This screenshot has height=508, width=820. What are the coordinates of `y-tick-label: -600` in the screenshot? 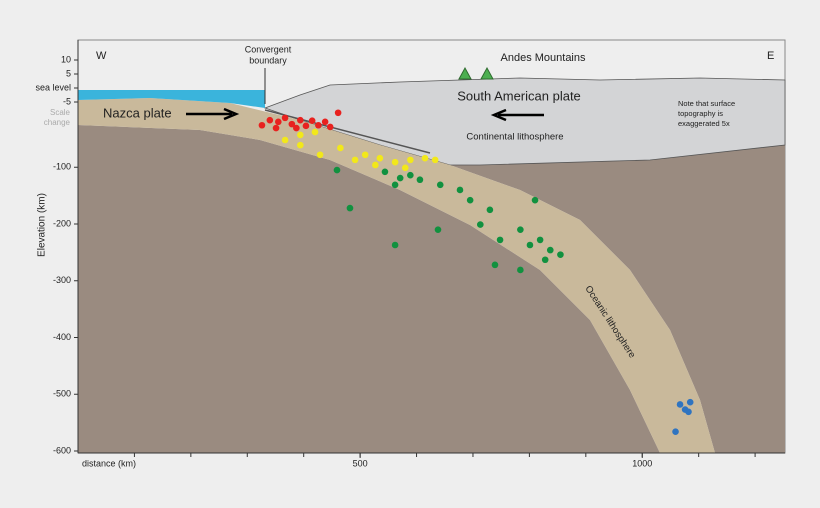 It's located at (62, 450).